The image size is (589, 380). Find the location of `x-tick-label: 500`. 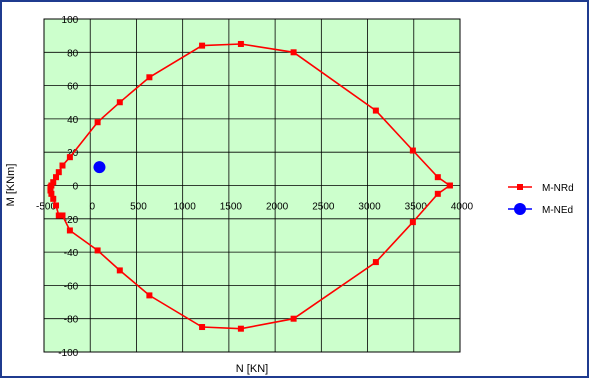

x-tick-label: 500 is located at coordinates (138, 207).